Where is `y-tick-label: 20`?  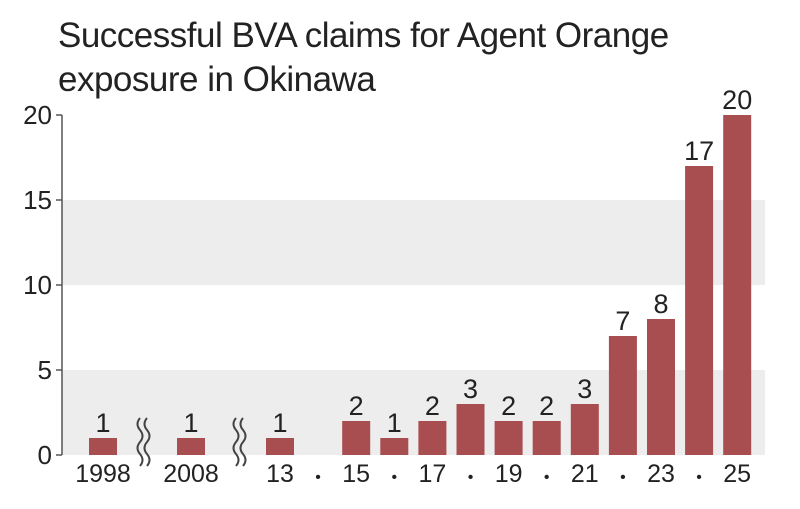
y-tick-label: 20 is located at coordinates (37, 115).